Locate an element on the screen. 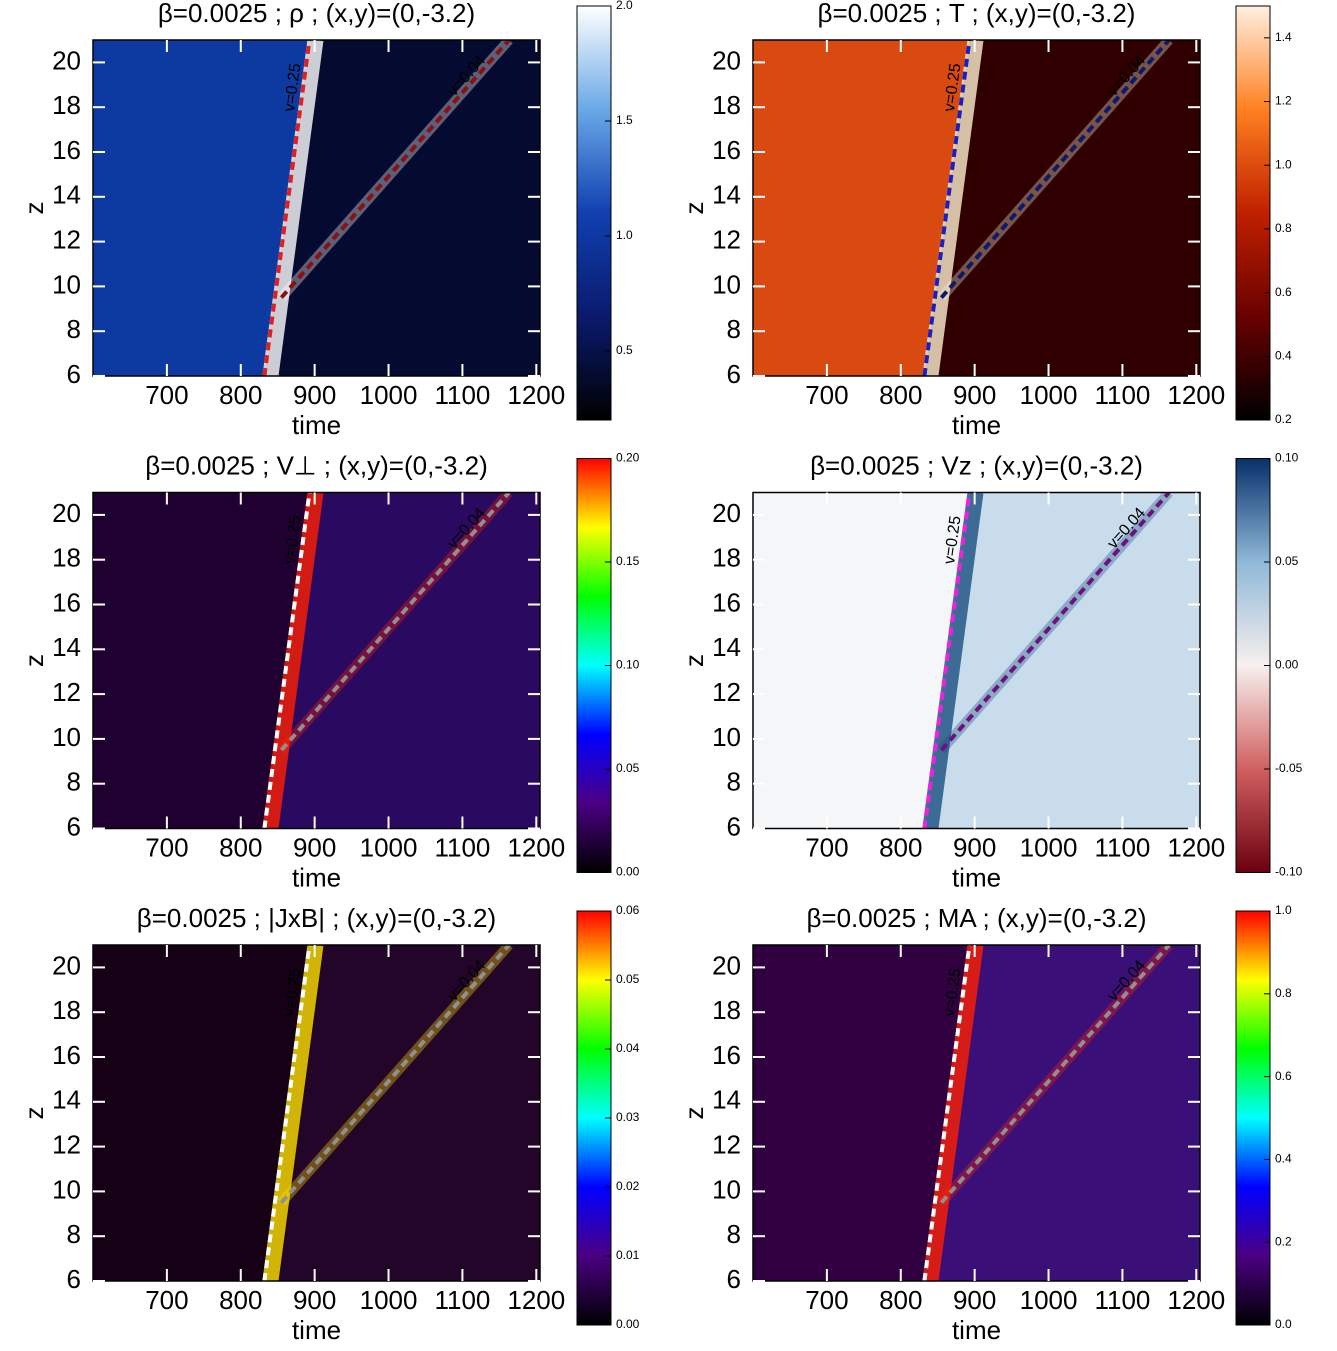 The image size is (1337, 1351). chart-title: β=0.0025 ; T ; (x,y)=(0,-3.2) is located at coordinates (977, 14).